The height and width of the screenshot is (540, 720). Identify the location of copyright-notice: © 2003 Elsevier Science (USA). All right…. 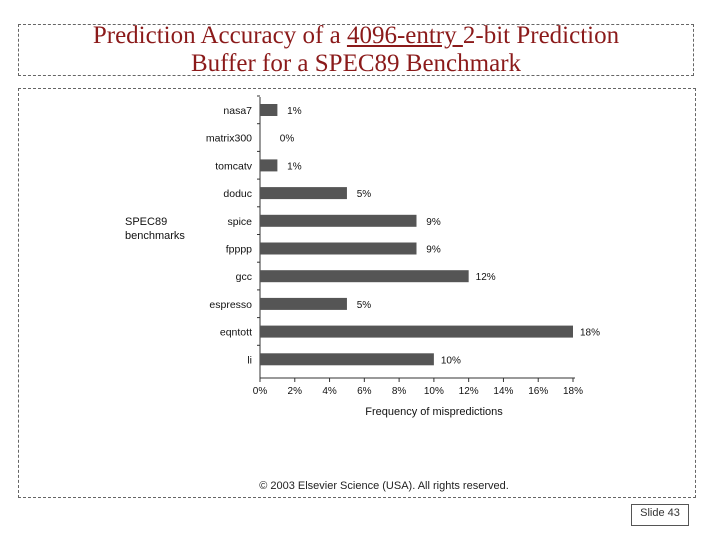
(384, 486).